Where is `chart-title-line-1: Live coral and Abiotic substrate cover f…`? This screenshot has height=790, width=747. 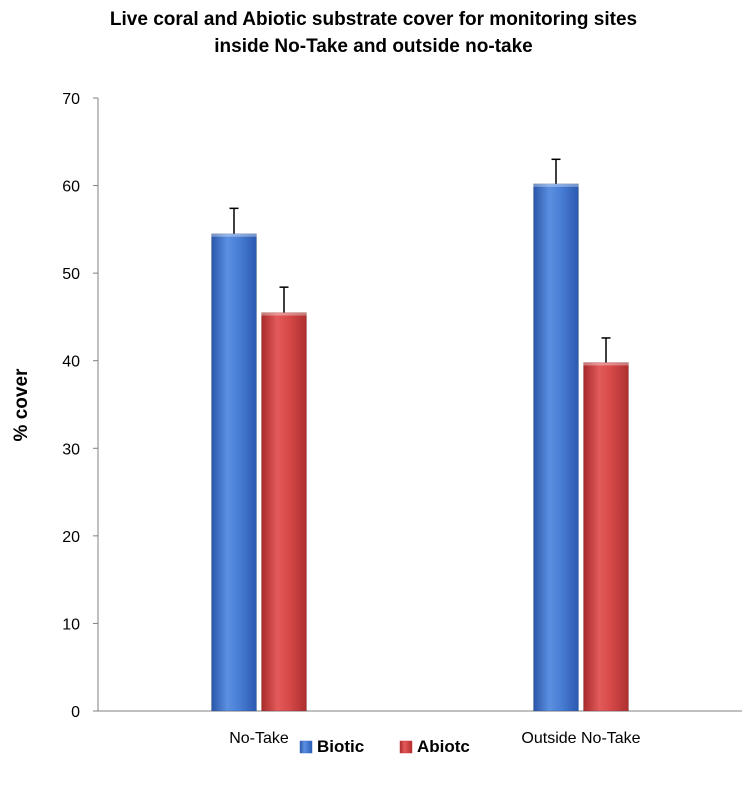 chart-title-line-1: Live coral and Abiotic substrate cover f… is located at coordinates (373, 19).